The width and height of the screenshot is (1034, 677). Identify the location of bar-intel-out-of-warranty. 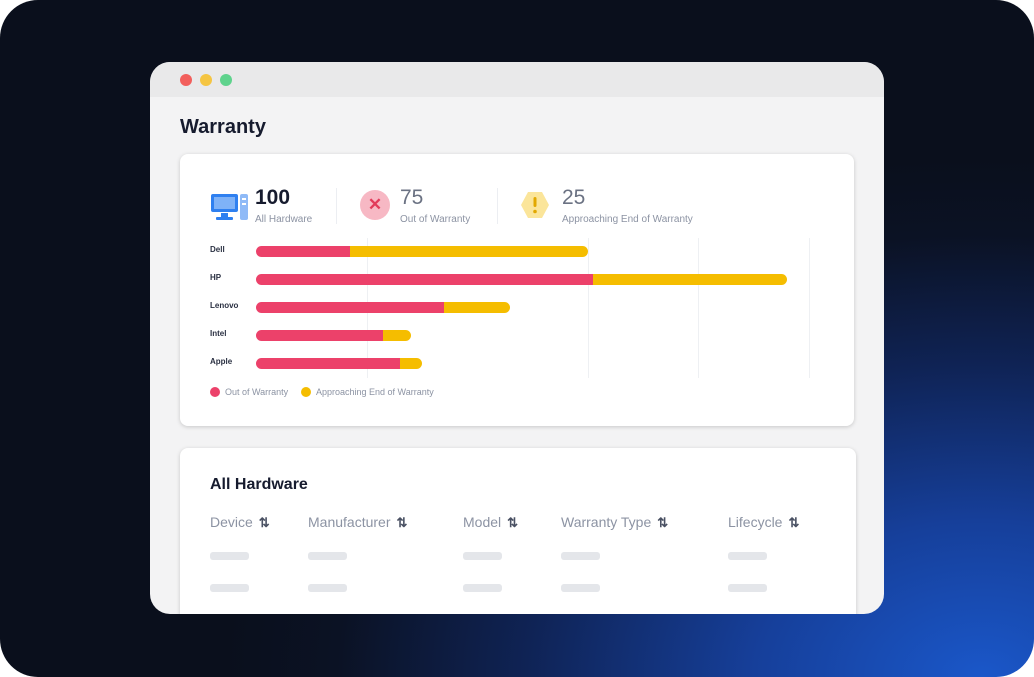
(320, 335).